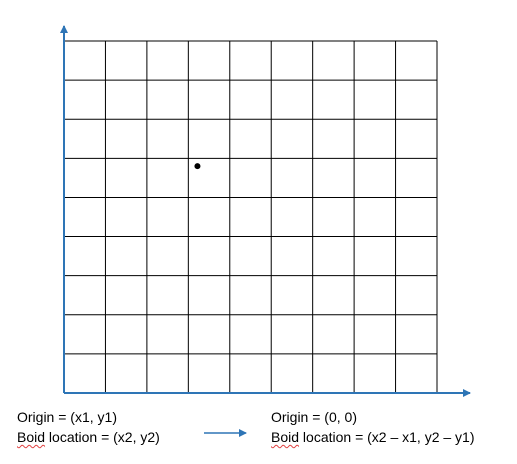  I want to click on boid-location-translated-label: Boid location = (x2 – x1, y2 – y1), so click(373, 437).